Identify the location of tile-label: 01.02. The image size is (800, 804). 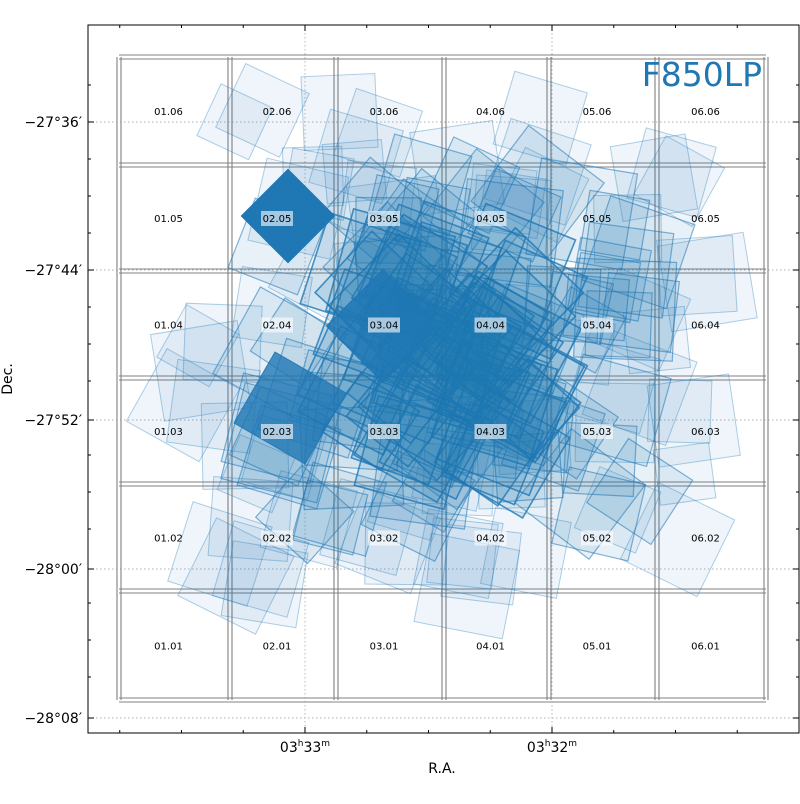
(168, 539).